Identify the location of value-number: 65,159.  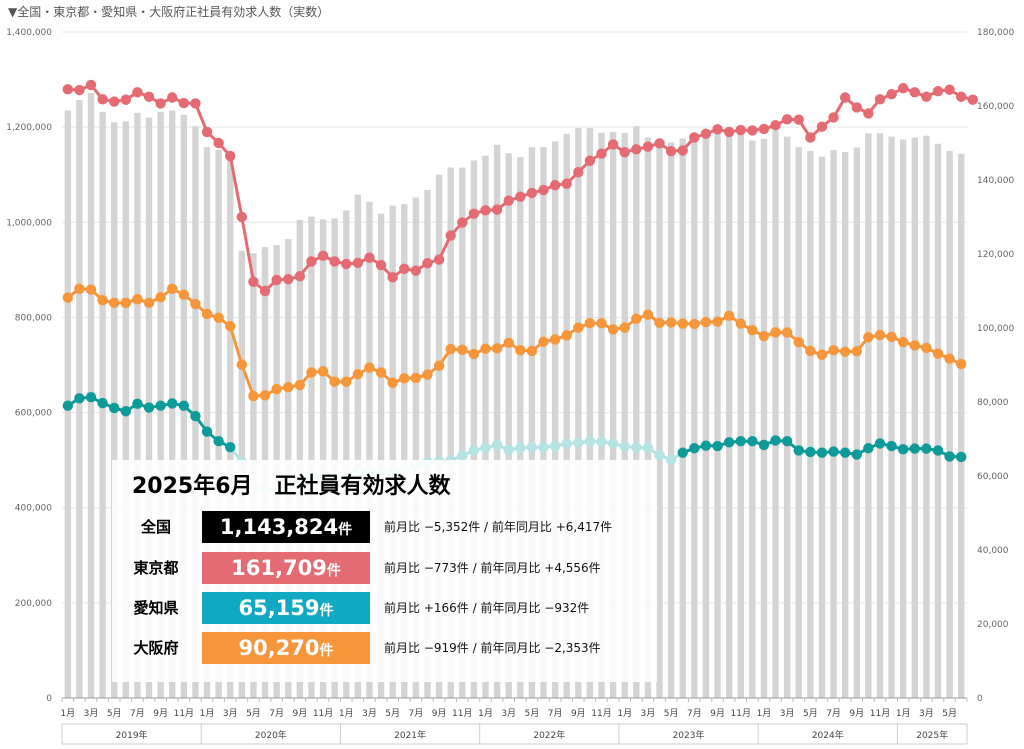
(279, 608).